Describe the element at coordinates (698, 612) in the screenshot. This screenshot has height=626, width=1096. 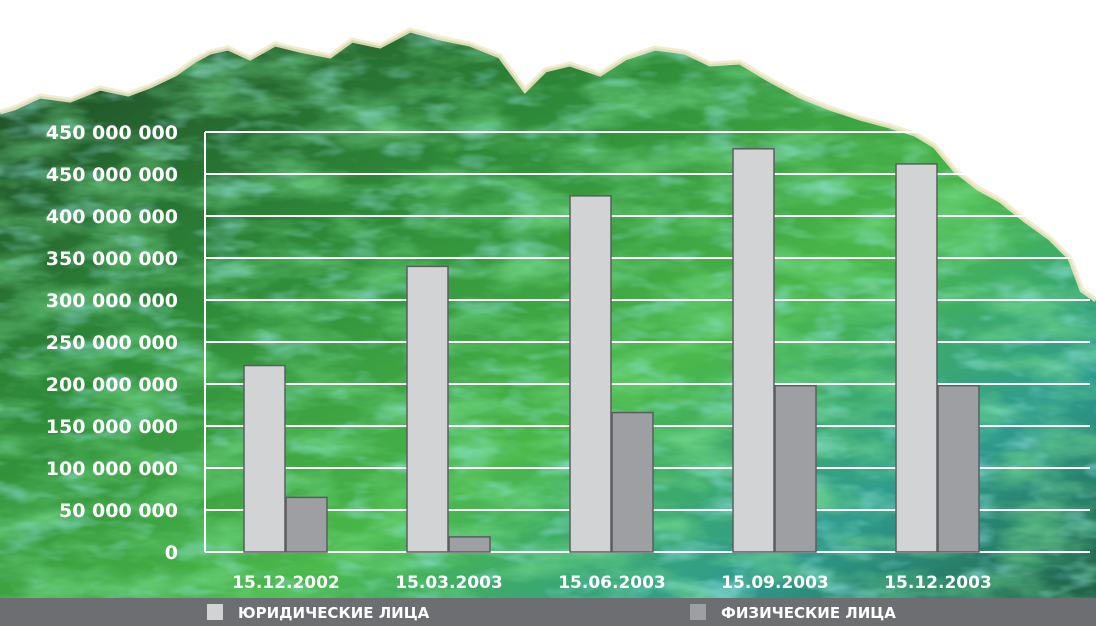
I see `legend-swatch-individuals` at that location.